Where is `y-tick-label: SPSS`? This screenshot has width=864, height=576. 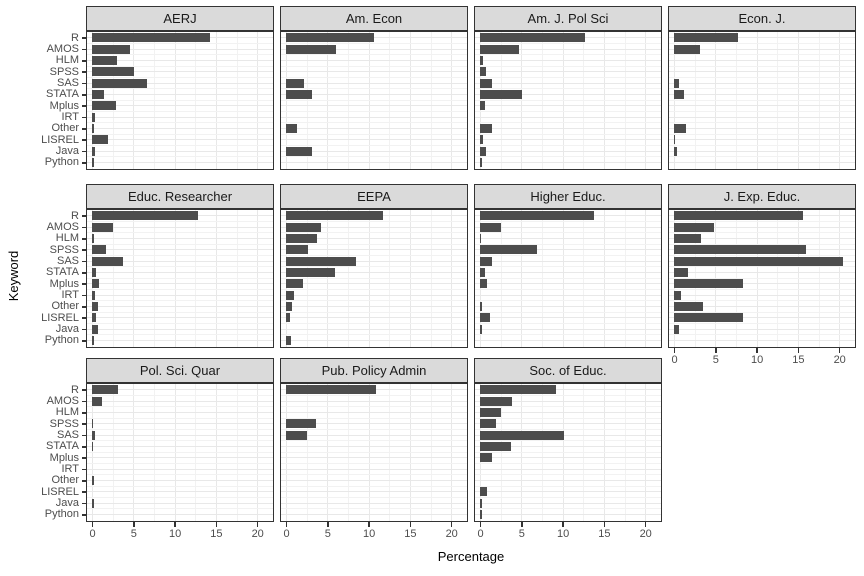 y-tick-label: SPSS is located at coordinates (64, 249).